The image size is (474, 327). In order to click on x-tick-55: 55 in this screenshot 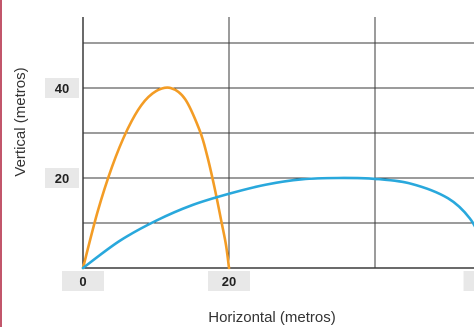, I will do `click(468, 281)`.